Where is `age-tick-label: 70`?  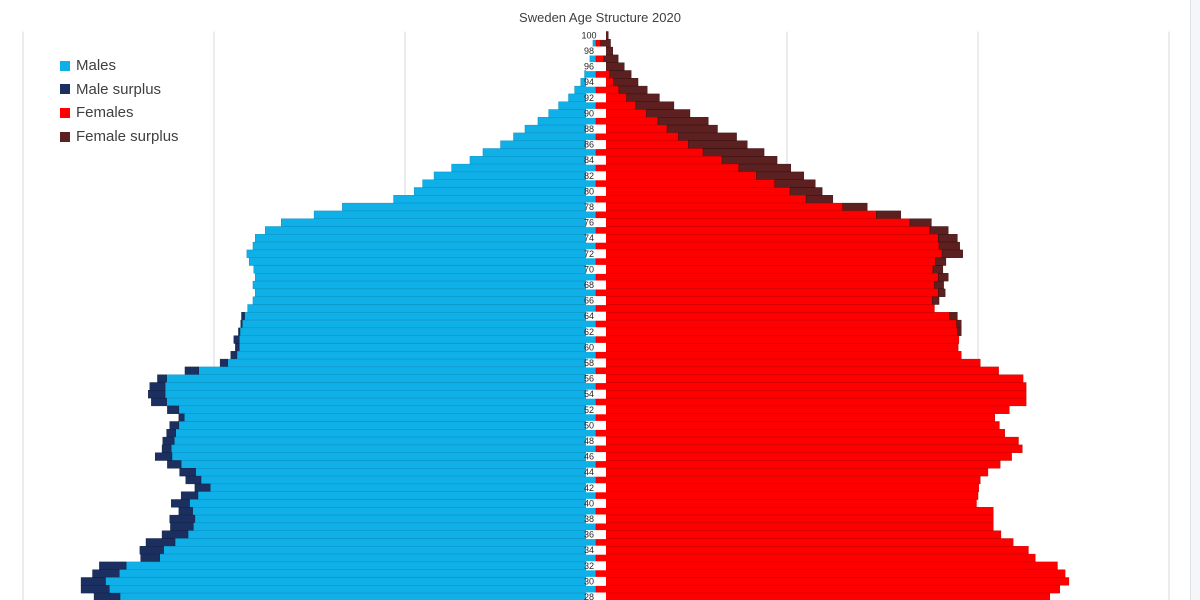
age-tick-label: 70 is located at coordinates (589, 269).